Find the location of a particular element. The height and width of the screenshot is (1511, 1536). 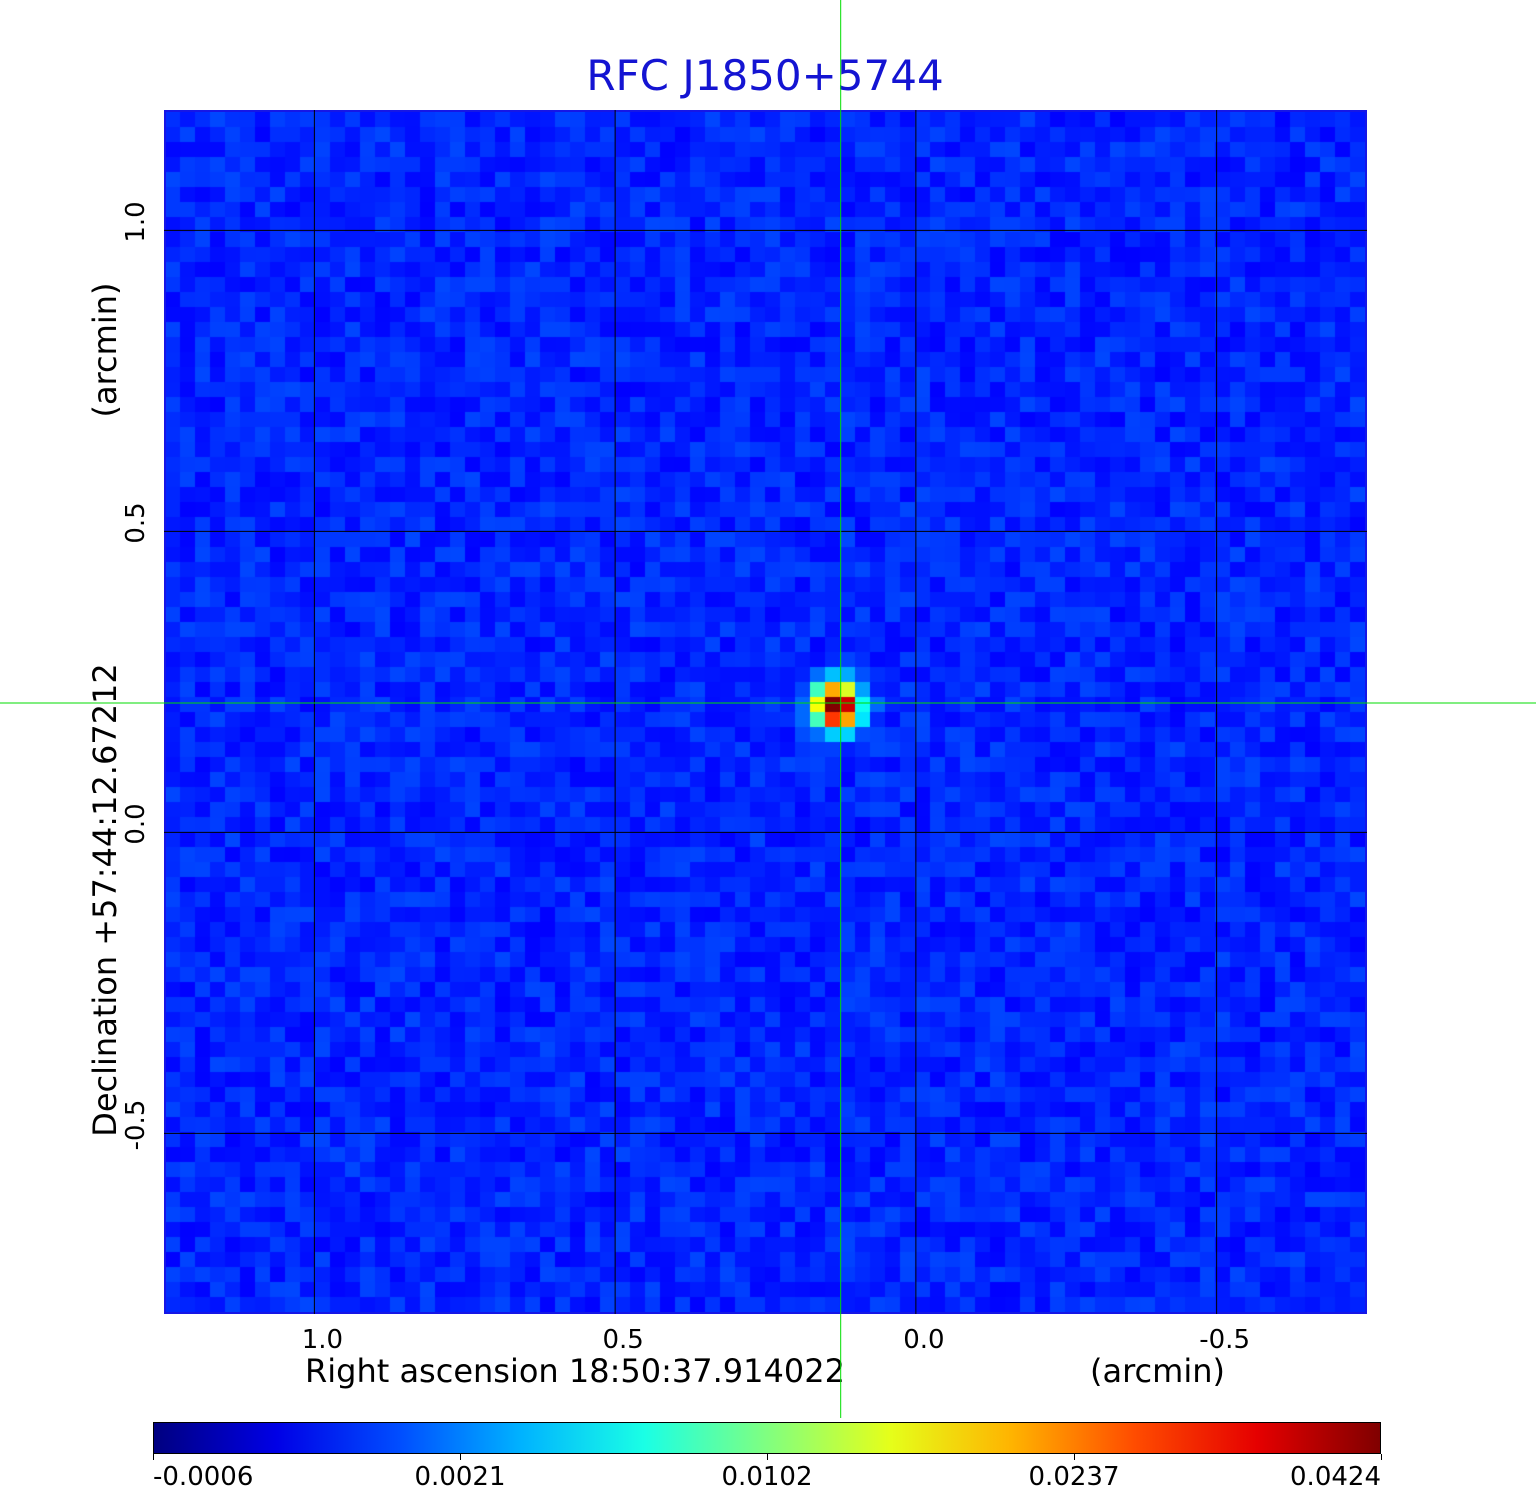

x-axis-label: Right ascension 18:50:37.914022 is located at coordinates (575, 1371).